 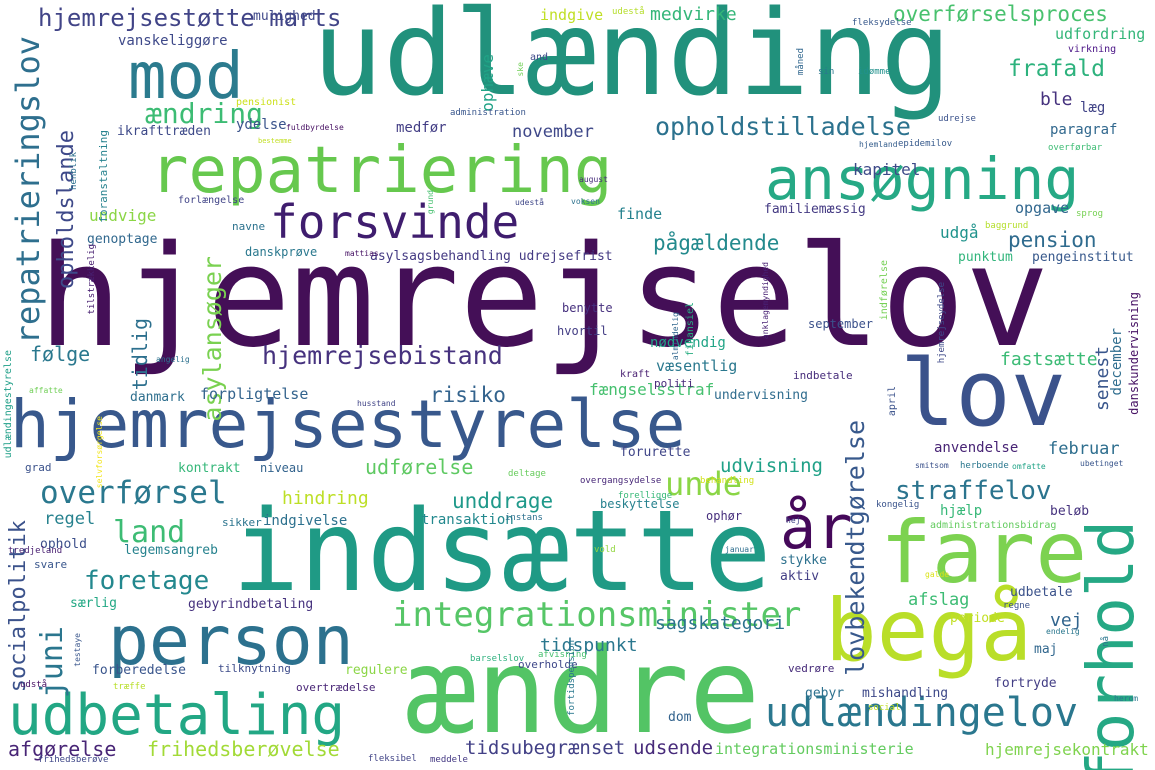 What do you see at coordinates (1017, 606) in the screenshot?
I see `word: regne` at bounding box center [1017, 606].